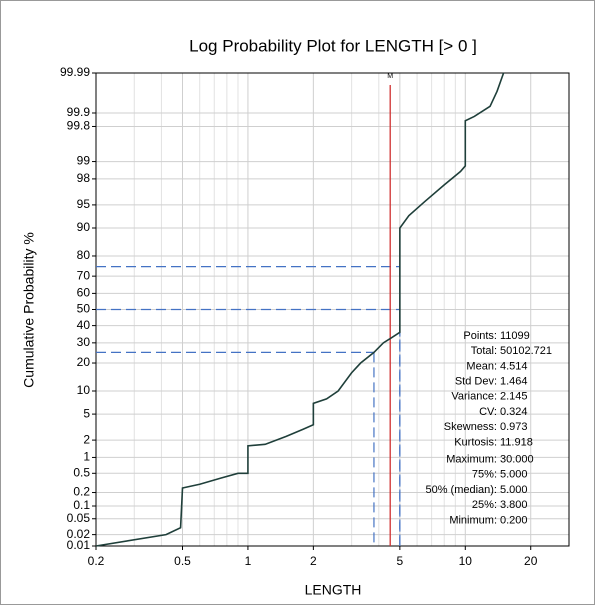  I want to click on y-tick-label: 99.8, so click(79, 126).